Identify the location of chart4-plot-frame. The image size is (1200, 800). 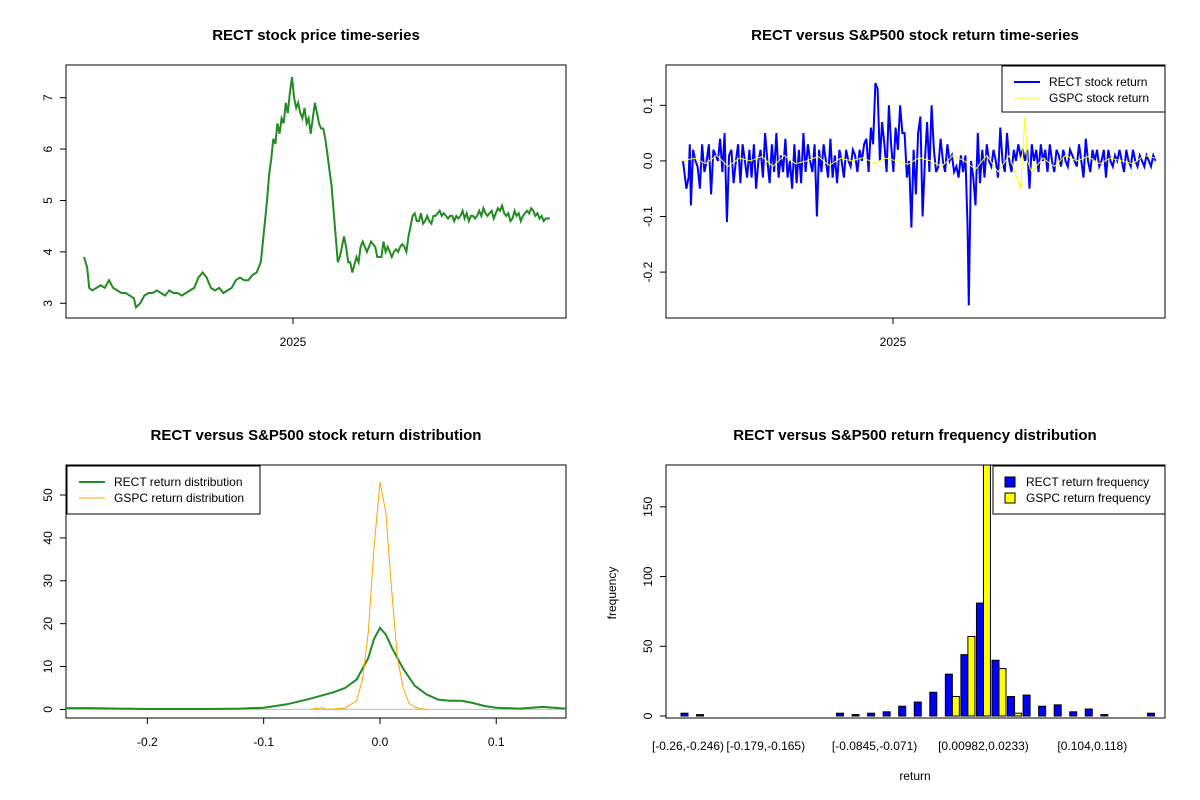
(915, 591).